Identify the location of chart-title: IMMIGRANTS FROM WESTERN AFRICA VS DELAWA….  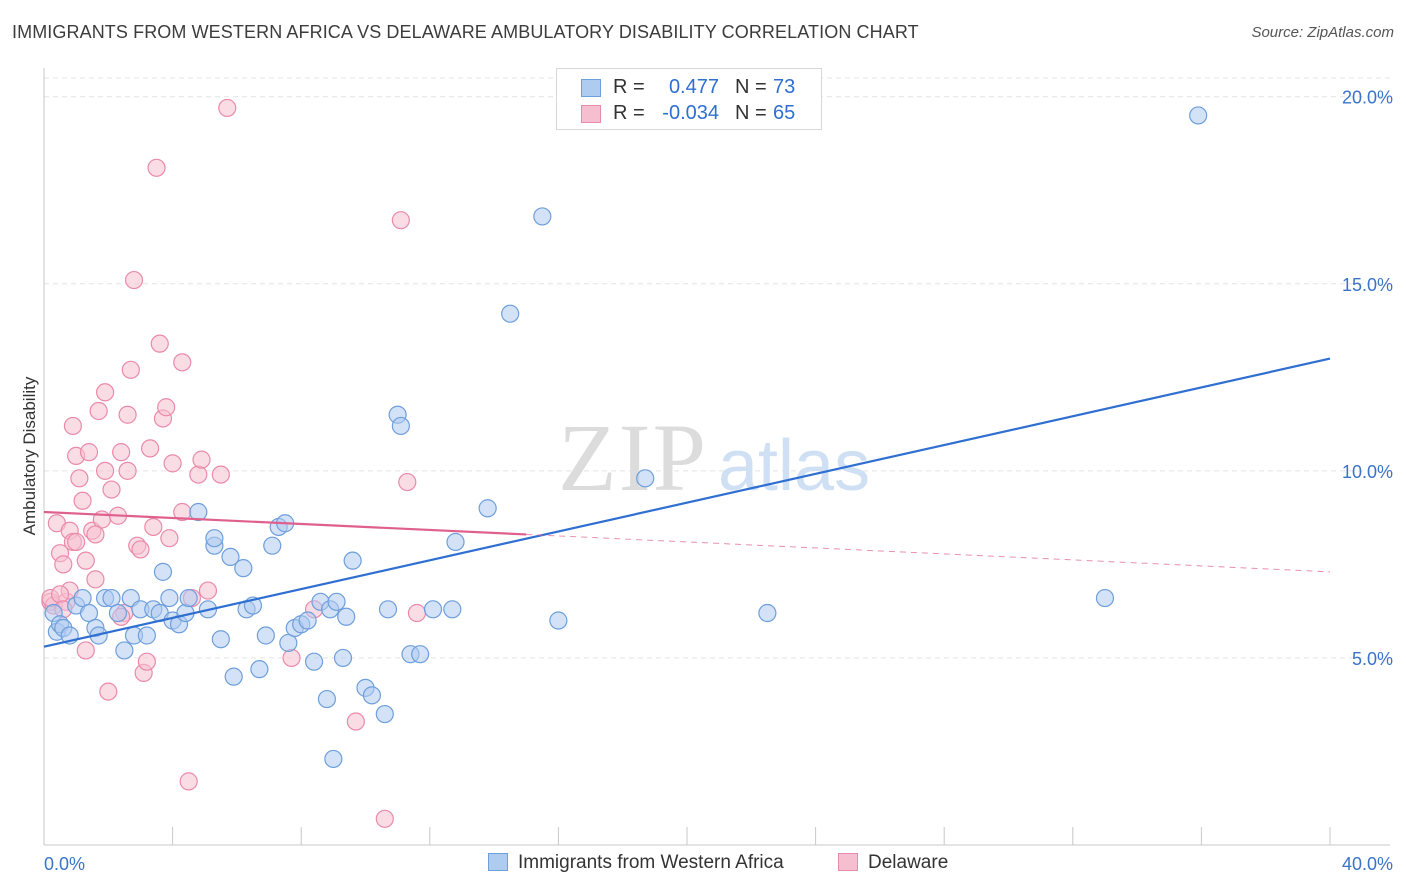
(465, 32).